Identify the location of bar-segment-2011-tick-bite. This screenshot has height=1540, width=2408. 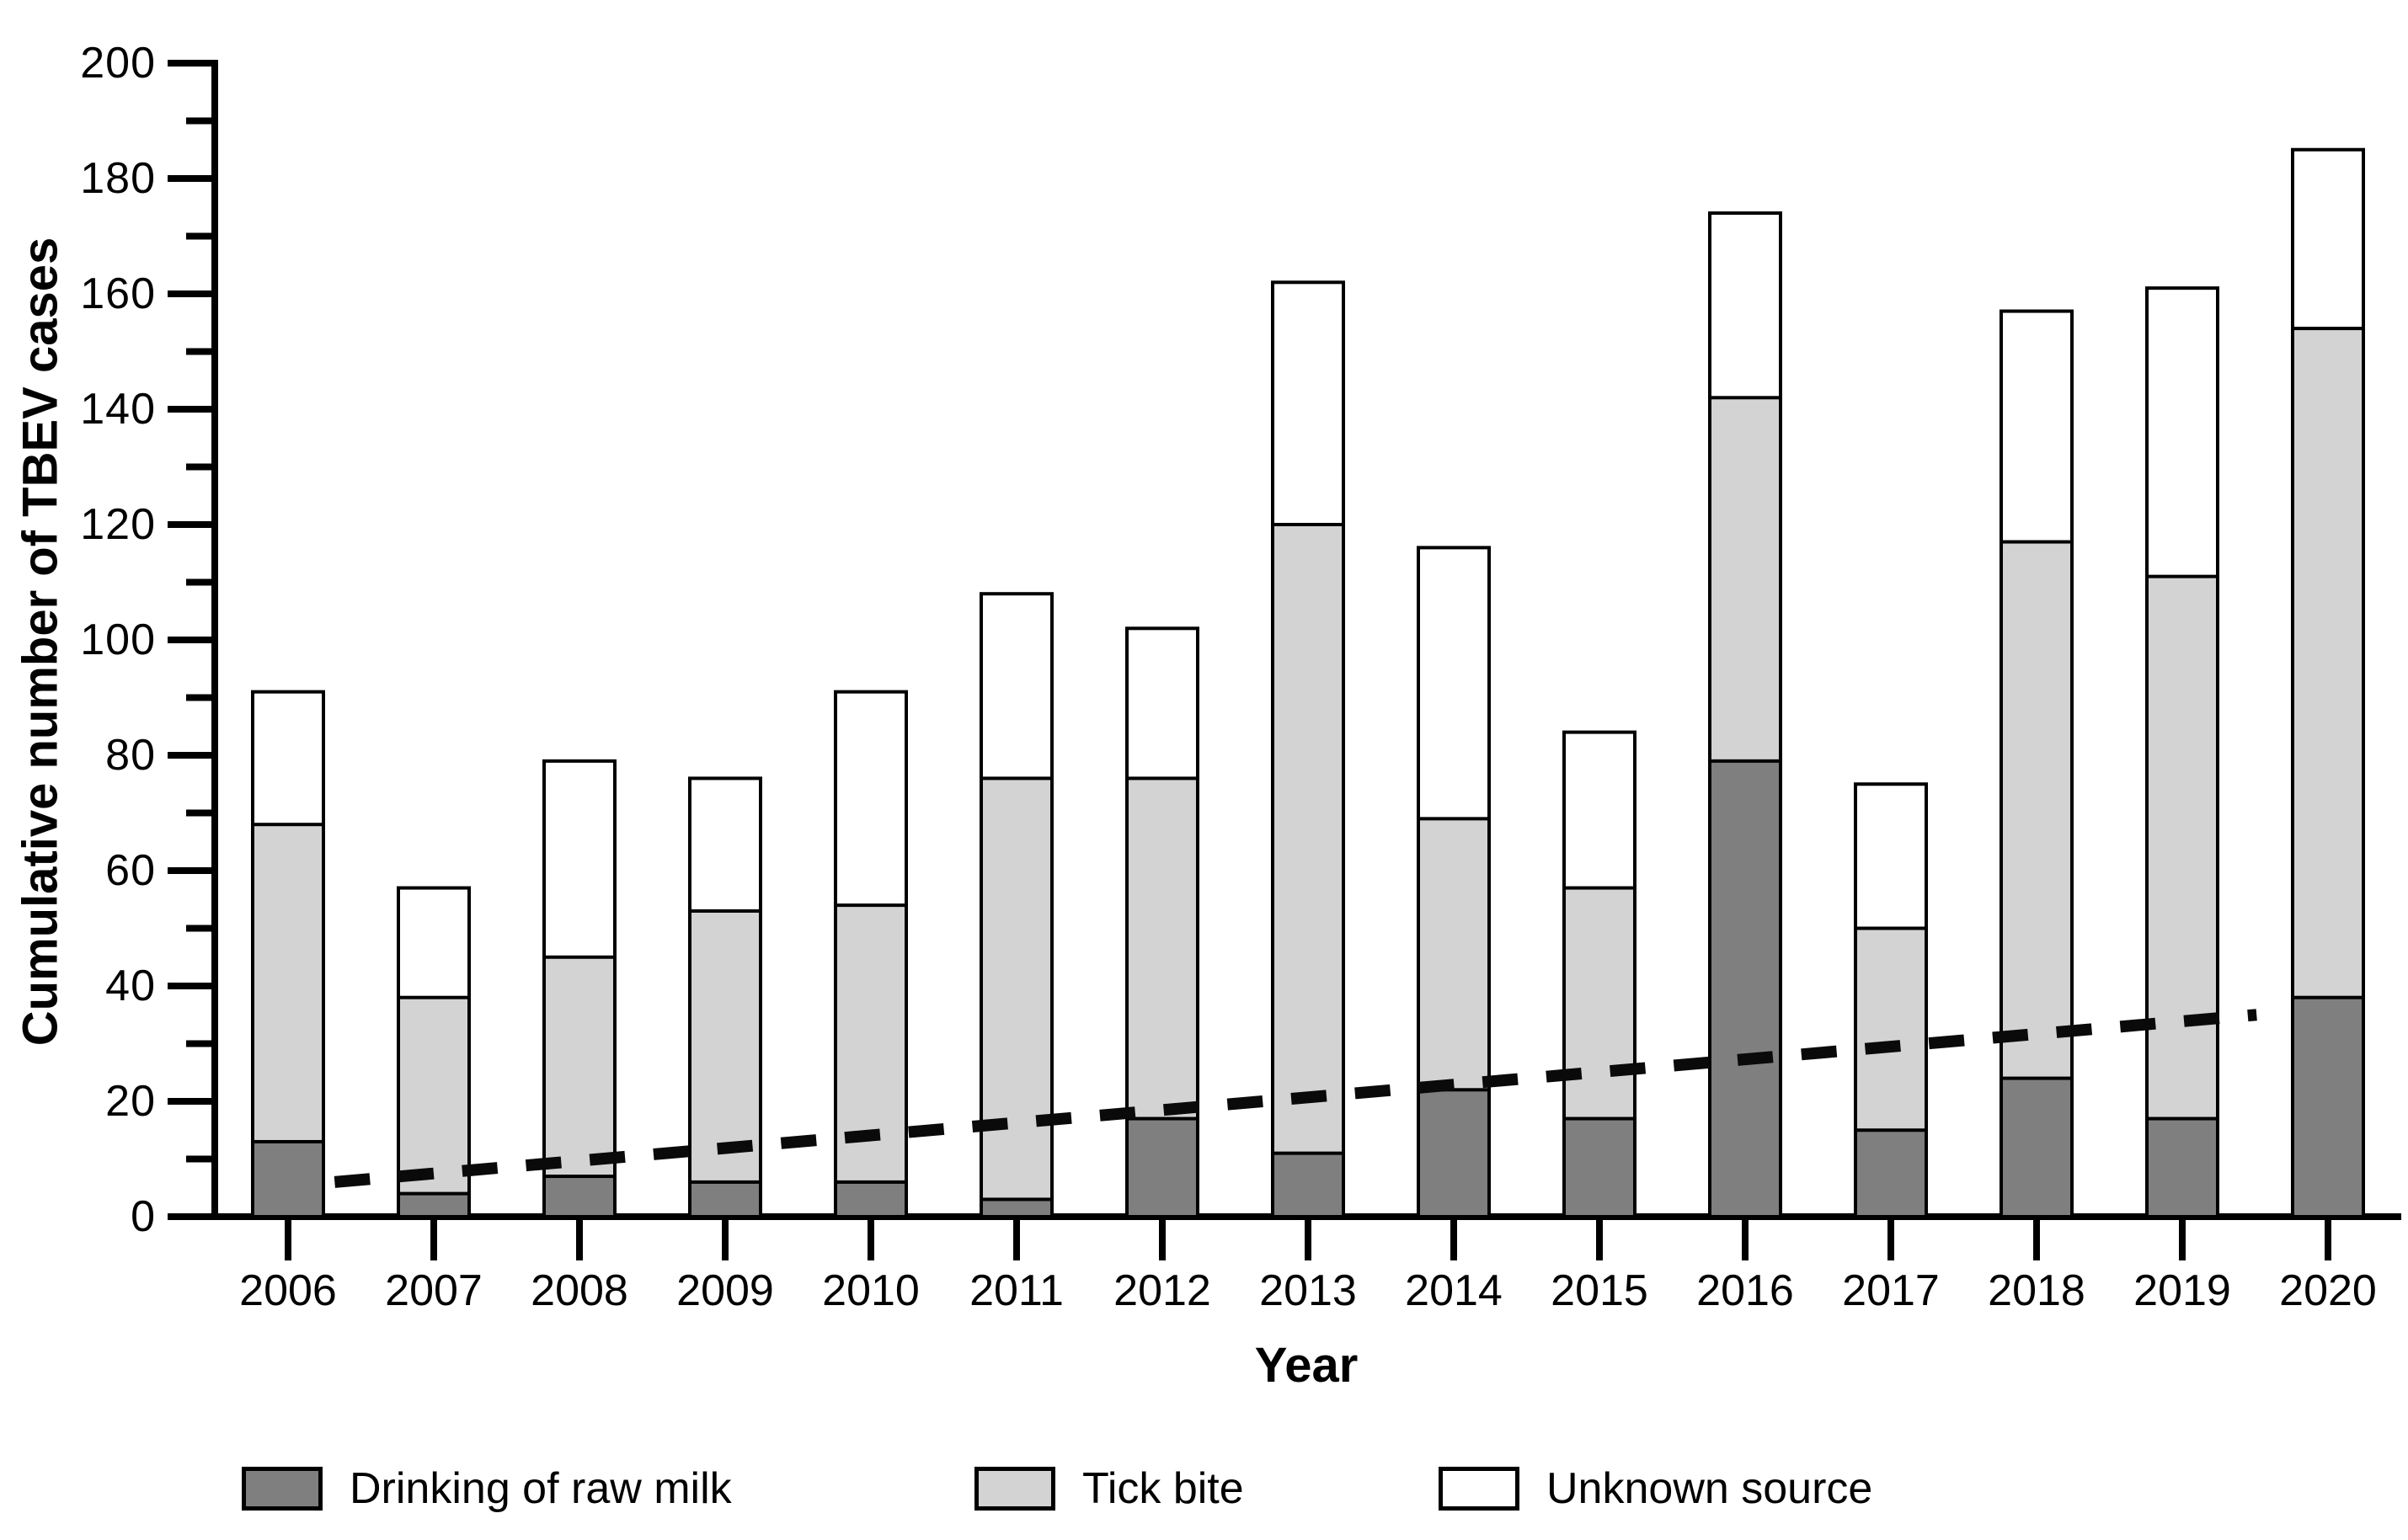
(1017, 997).